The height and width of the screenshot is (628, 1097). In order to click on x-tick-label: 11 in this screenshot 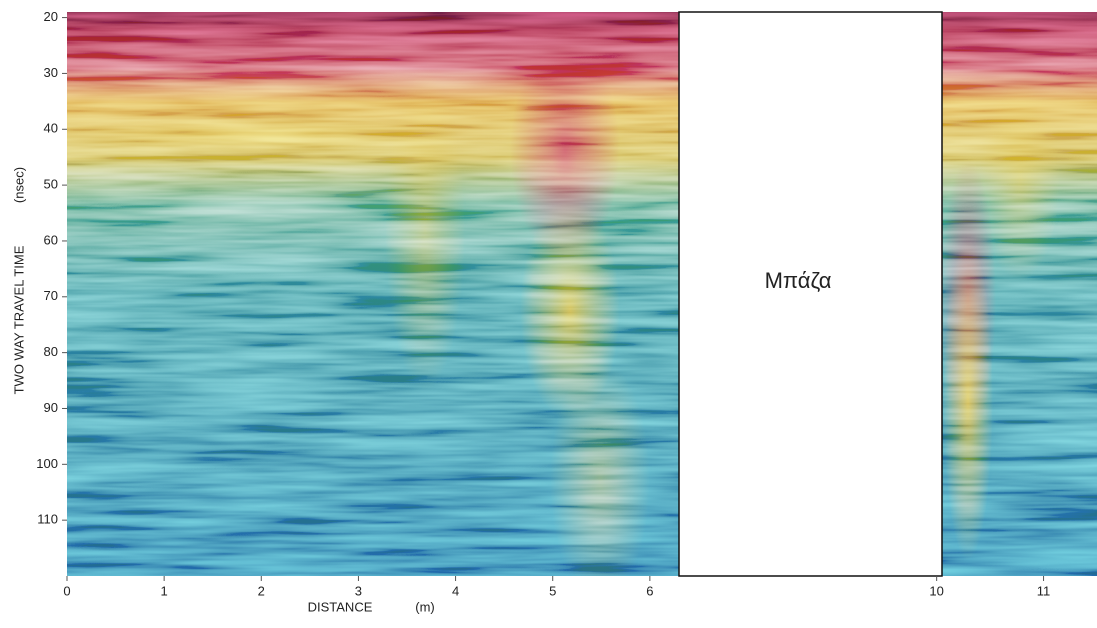, I will do `click(1044, 590)`.